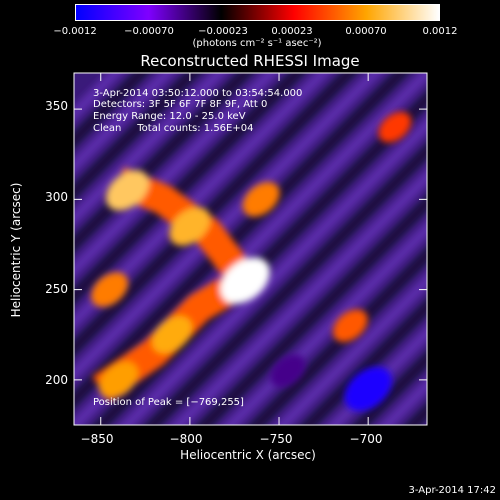 The image size is (500, 500). I want to click on x-tick-label: −700, so click(366, 439).